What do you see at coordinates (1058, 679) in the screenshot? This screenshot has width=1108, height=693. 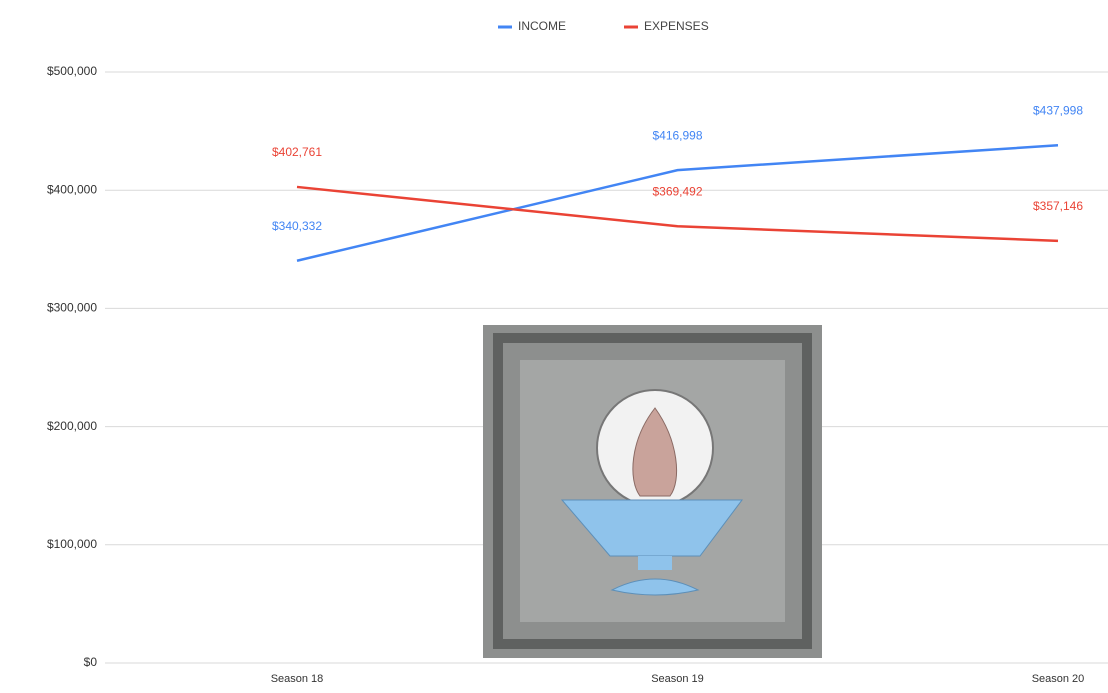 I see `x-tick-label: Season 20` at bounding box center [1058, 679].